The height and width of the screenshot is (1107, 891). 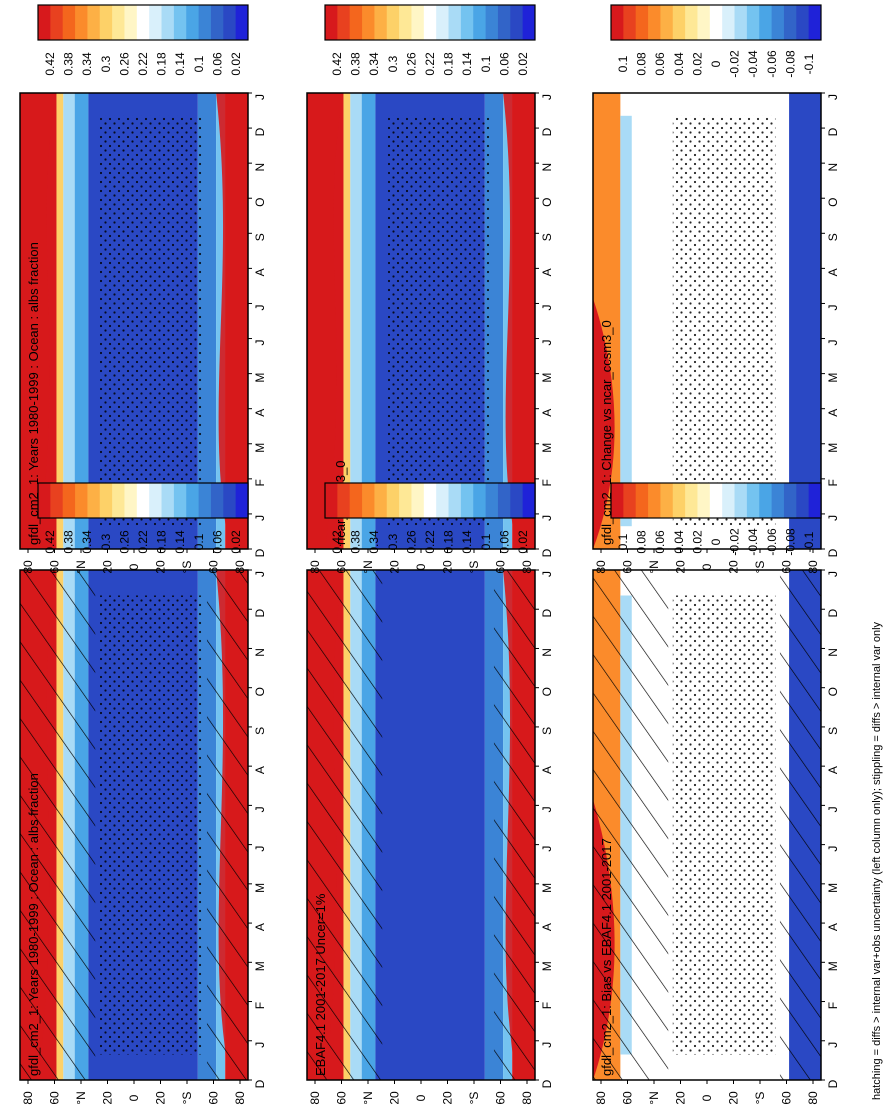 What do you see at coordinates (519, 321) in the screenshot?
I see `heatmap-seasonal-south` at bounding box center [519, 321].